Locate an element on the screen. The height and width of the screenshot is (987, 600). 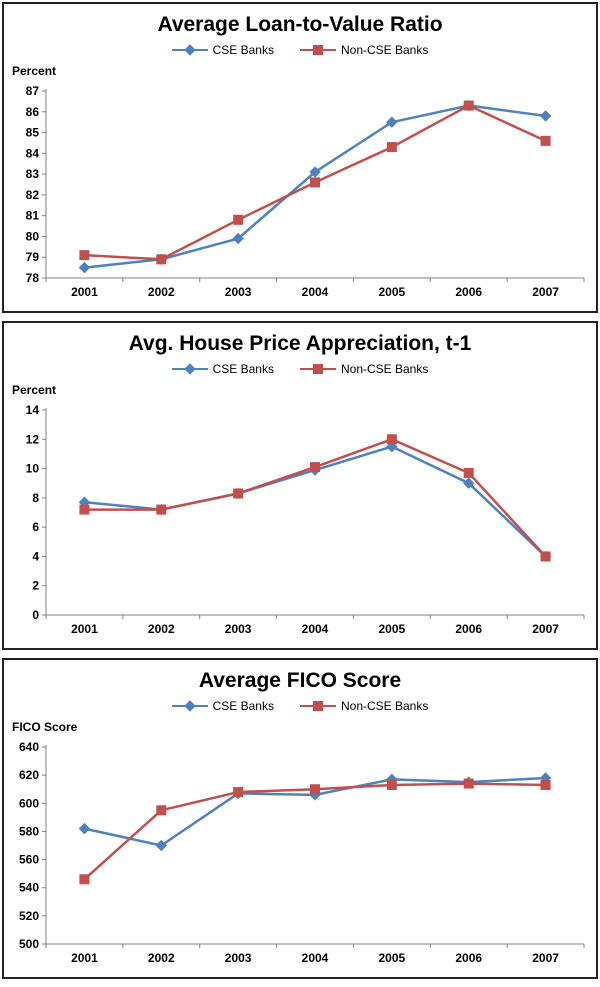
svg-text: 81 is located at coordinates (33, 216).